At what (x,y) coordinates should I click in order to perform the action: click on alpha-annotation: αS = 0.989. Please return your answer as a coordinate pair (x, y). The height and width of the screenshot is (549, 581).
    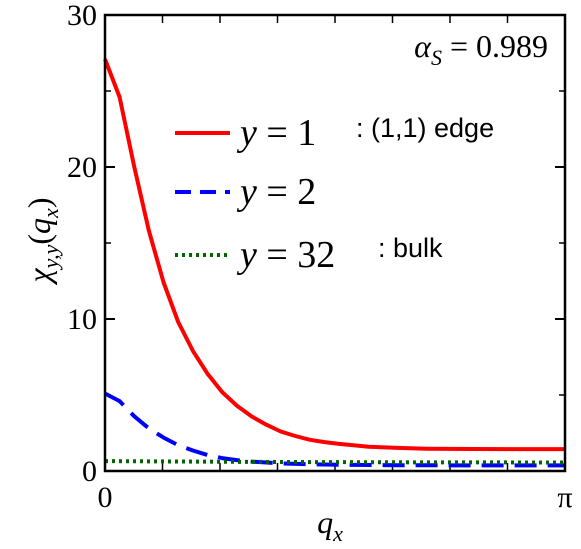
    Looking at the image, I should click on (481, 49).